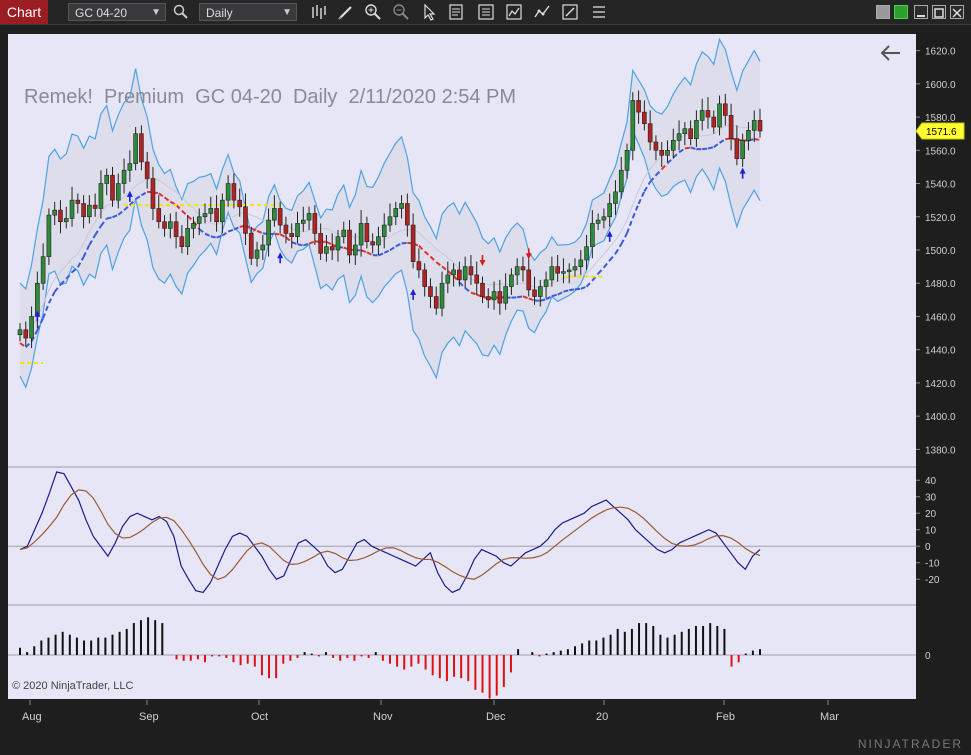 The height and width of the screenshot is (755, 971). What do you see at coordinates (456, 12) in the screenshot?
I see `data-box-icon` at bounding box center [456, 12].